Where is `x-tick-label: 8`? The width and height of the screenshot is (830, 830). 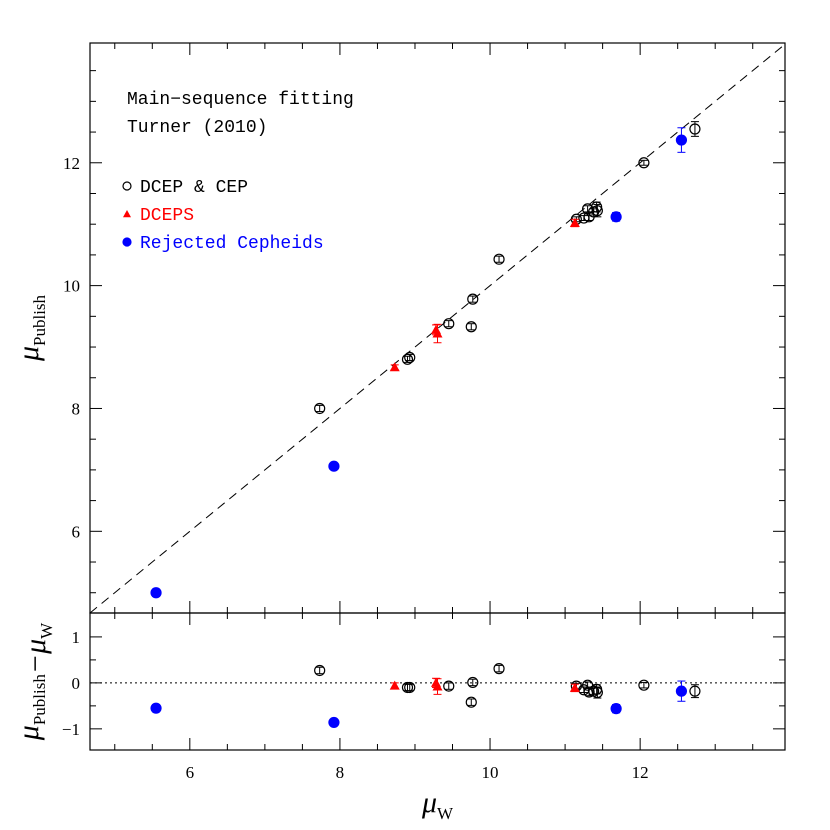
x-tick-label: 8 is located at coordinates (340, 772).